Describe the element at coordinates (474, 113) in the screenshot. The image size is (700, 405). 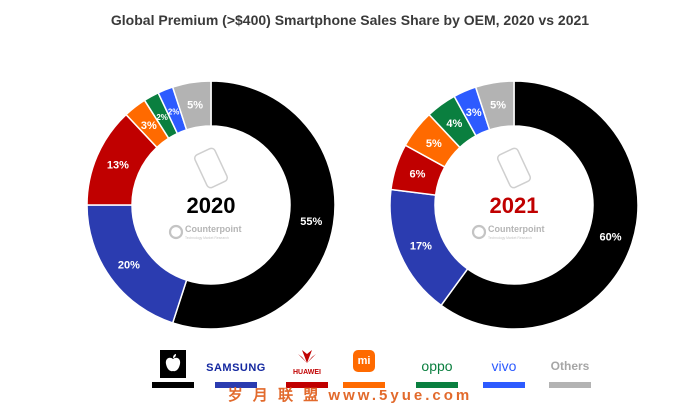
I see `slice-label-vivo: 3%` at that location.